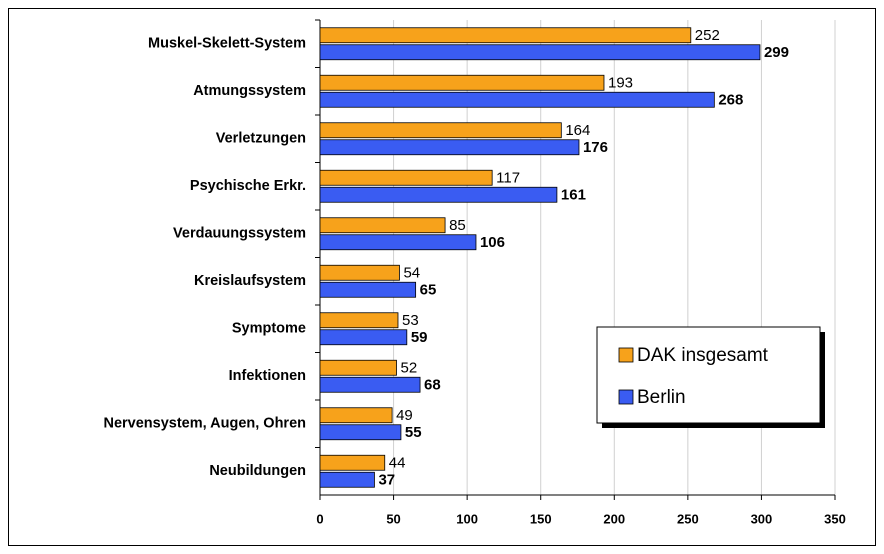 The image size is (884, 554). I want to click on y-tick-label: Symptome, so click(269, 329).